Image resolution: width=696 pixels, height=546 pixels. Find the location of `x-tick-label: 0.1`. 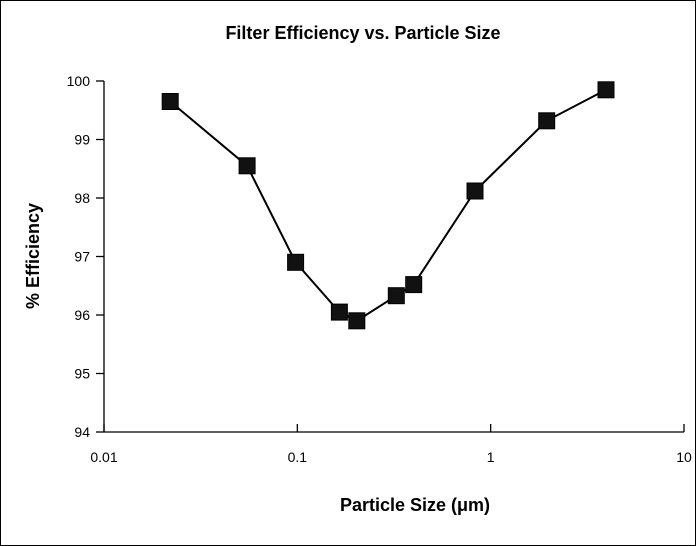

x-tick-label: 0.1 is located at coordinates (298, 457).